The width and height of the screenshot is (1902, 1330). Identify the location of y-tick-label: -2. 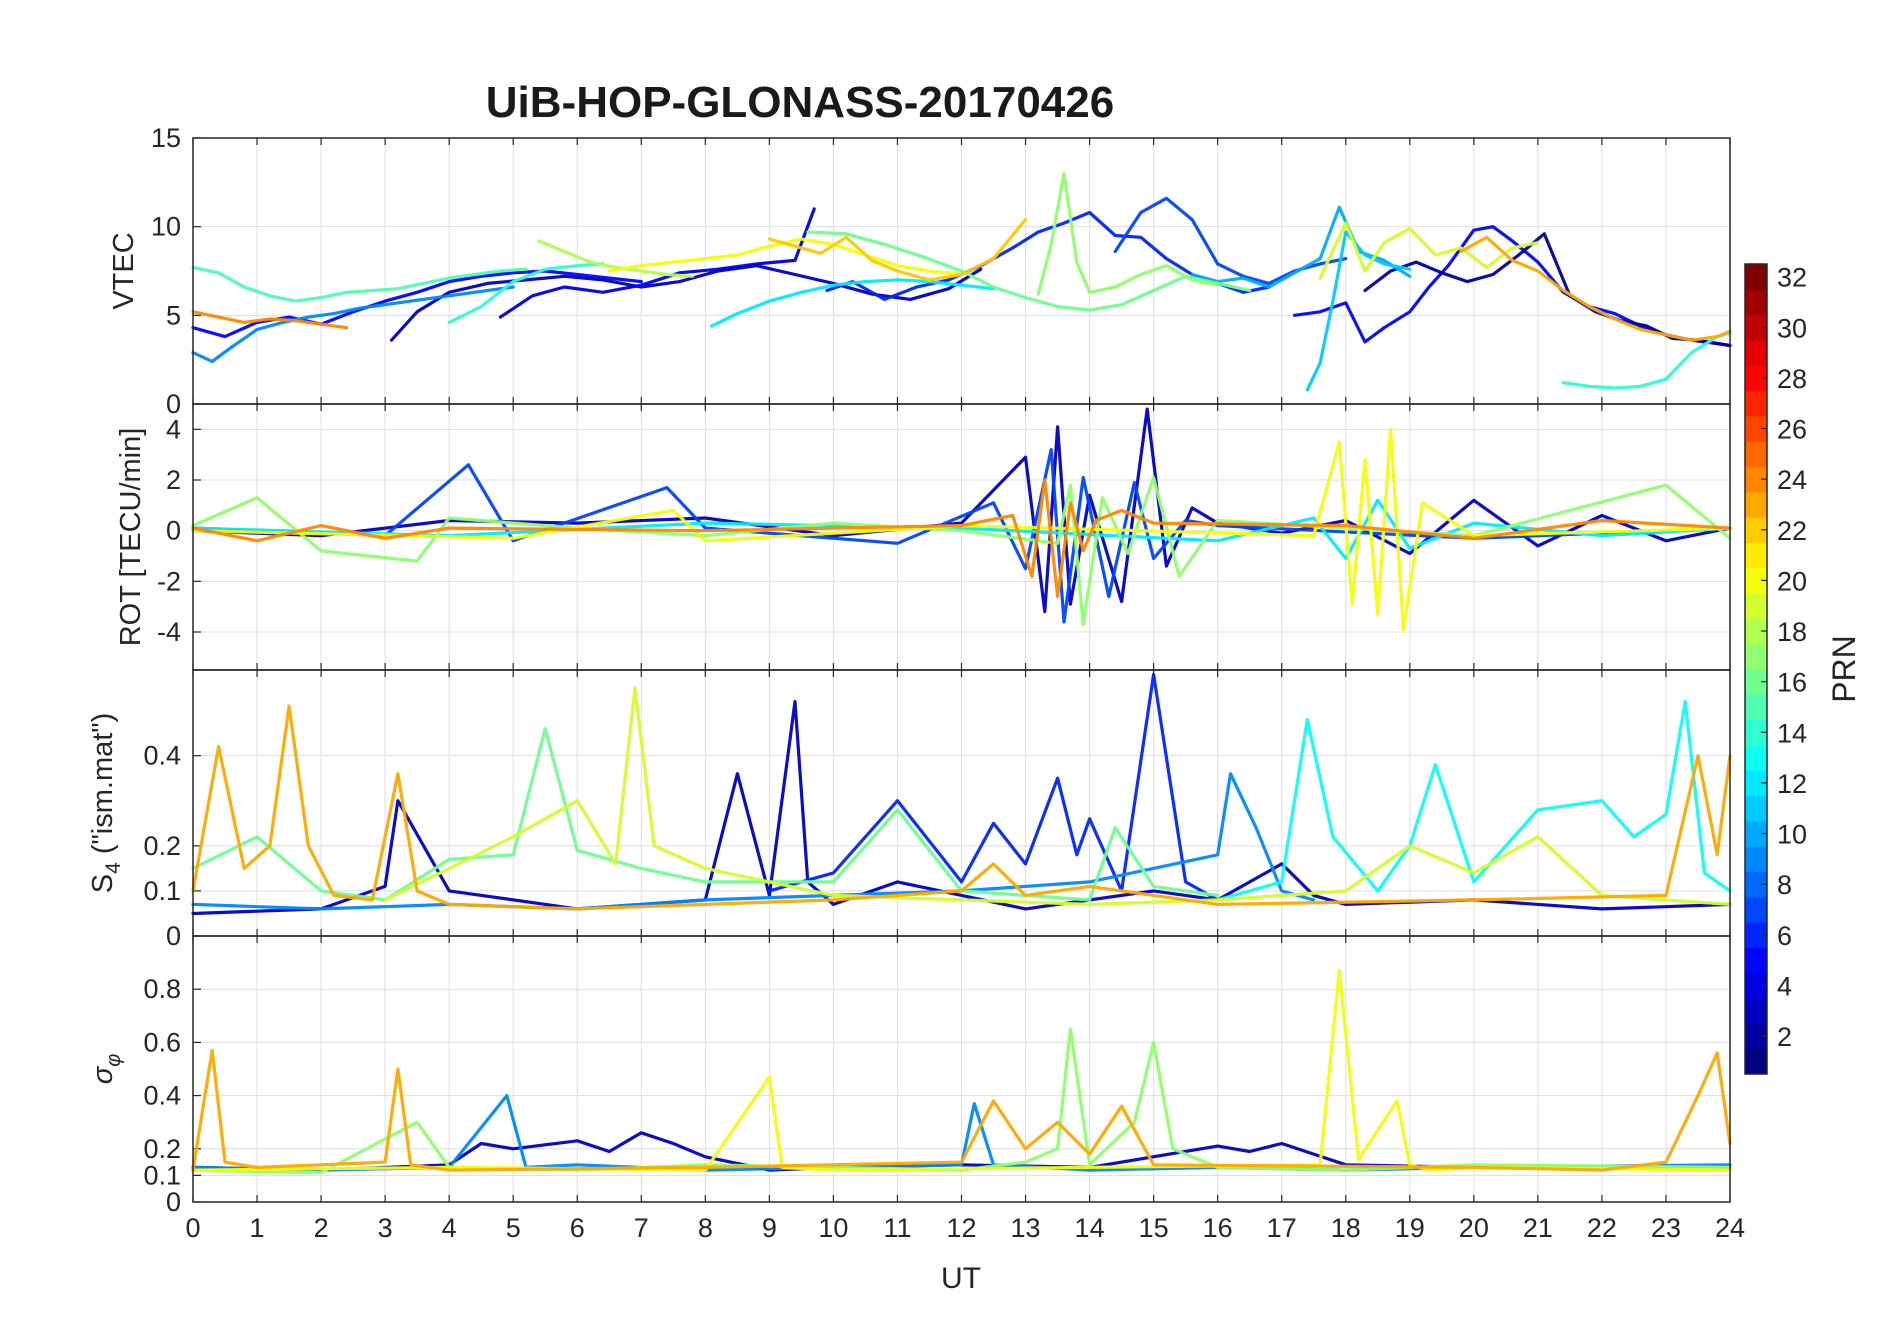
(169, 581).